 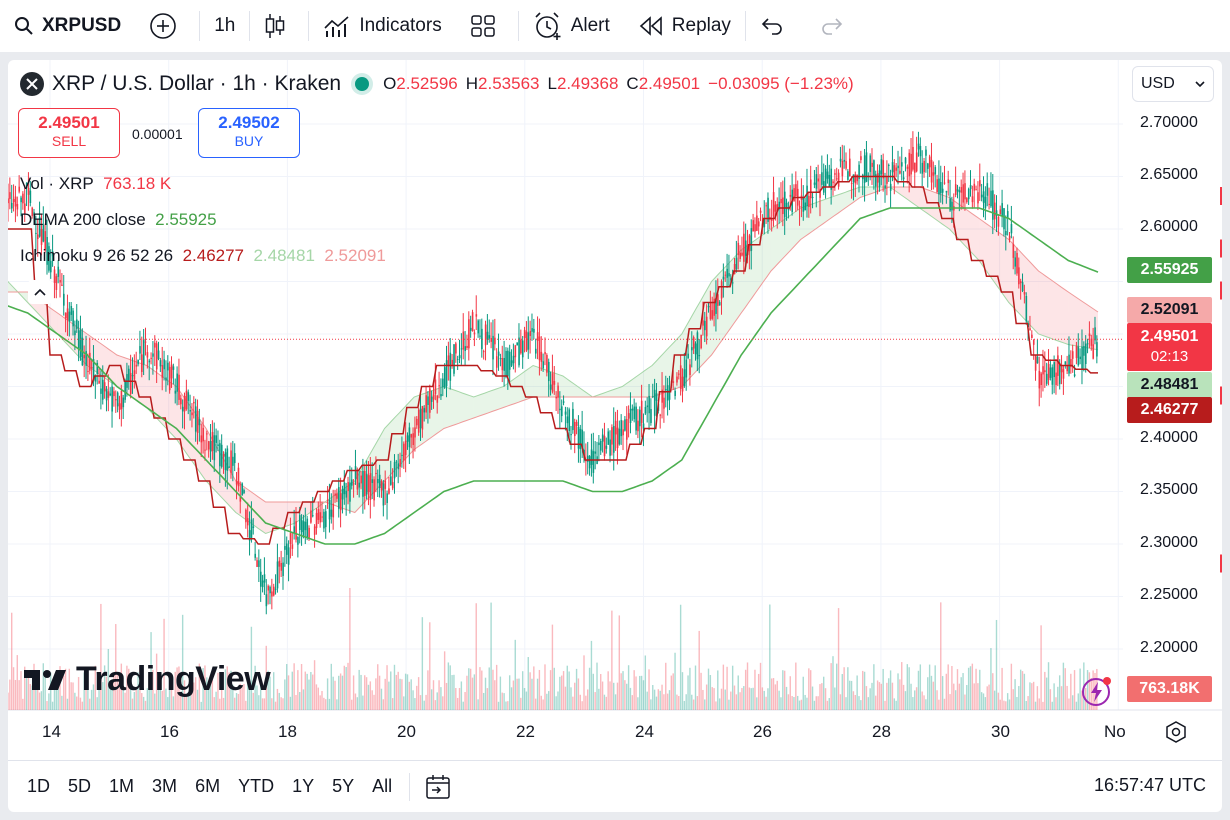 What do you see at coordinates (279, 26) in the screenshot?
I see `chart-type-button` at bounding box center [279, 26].